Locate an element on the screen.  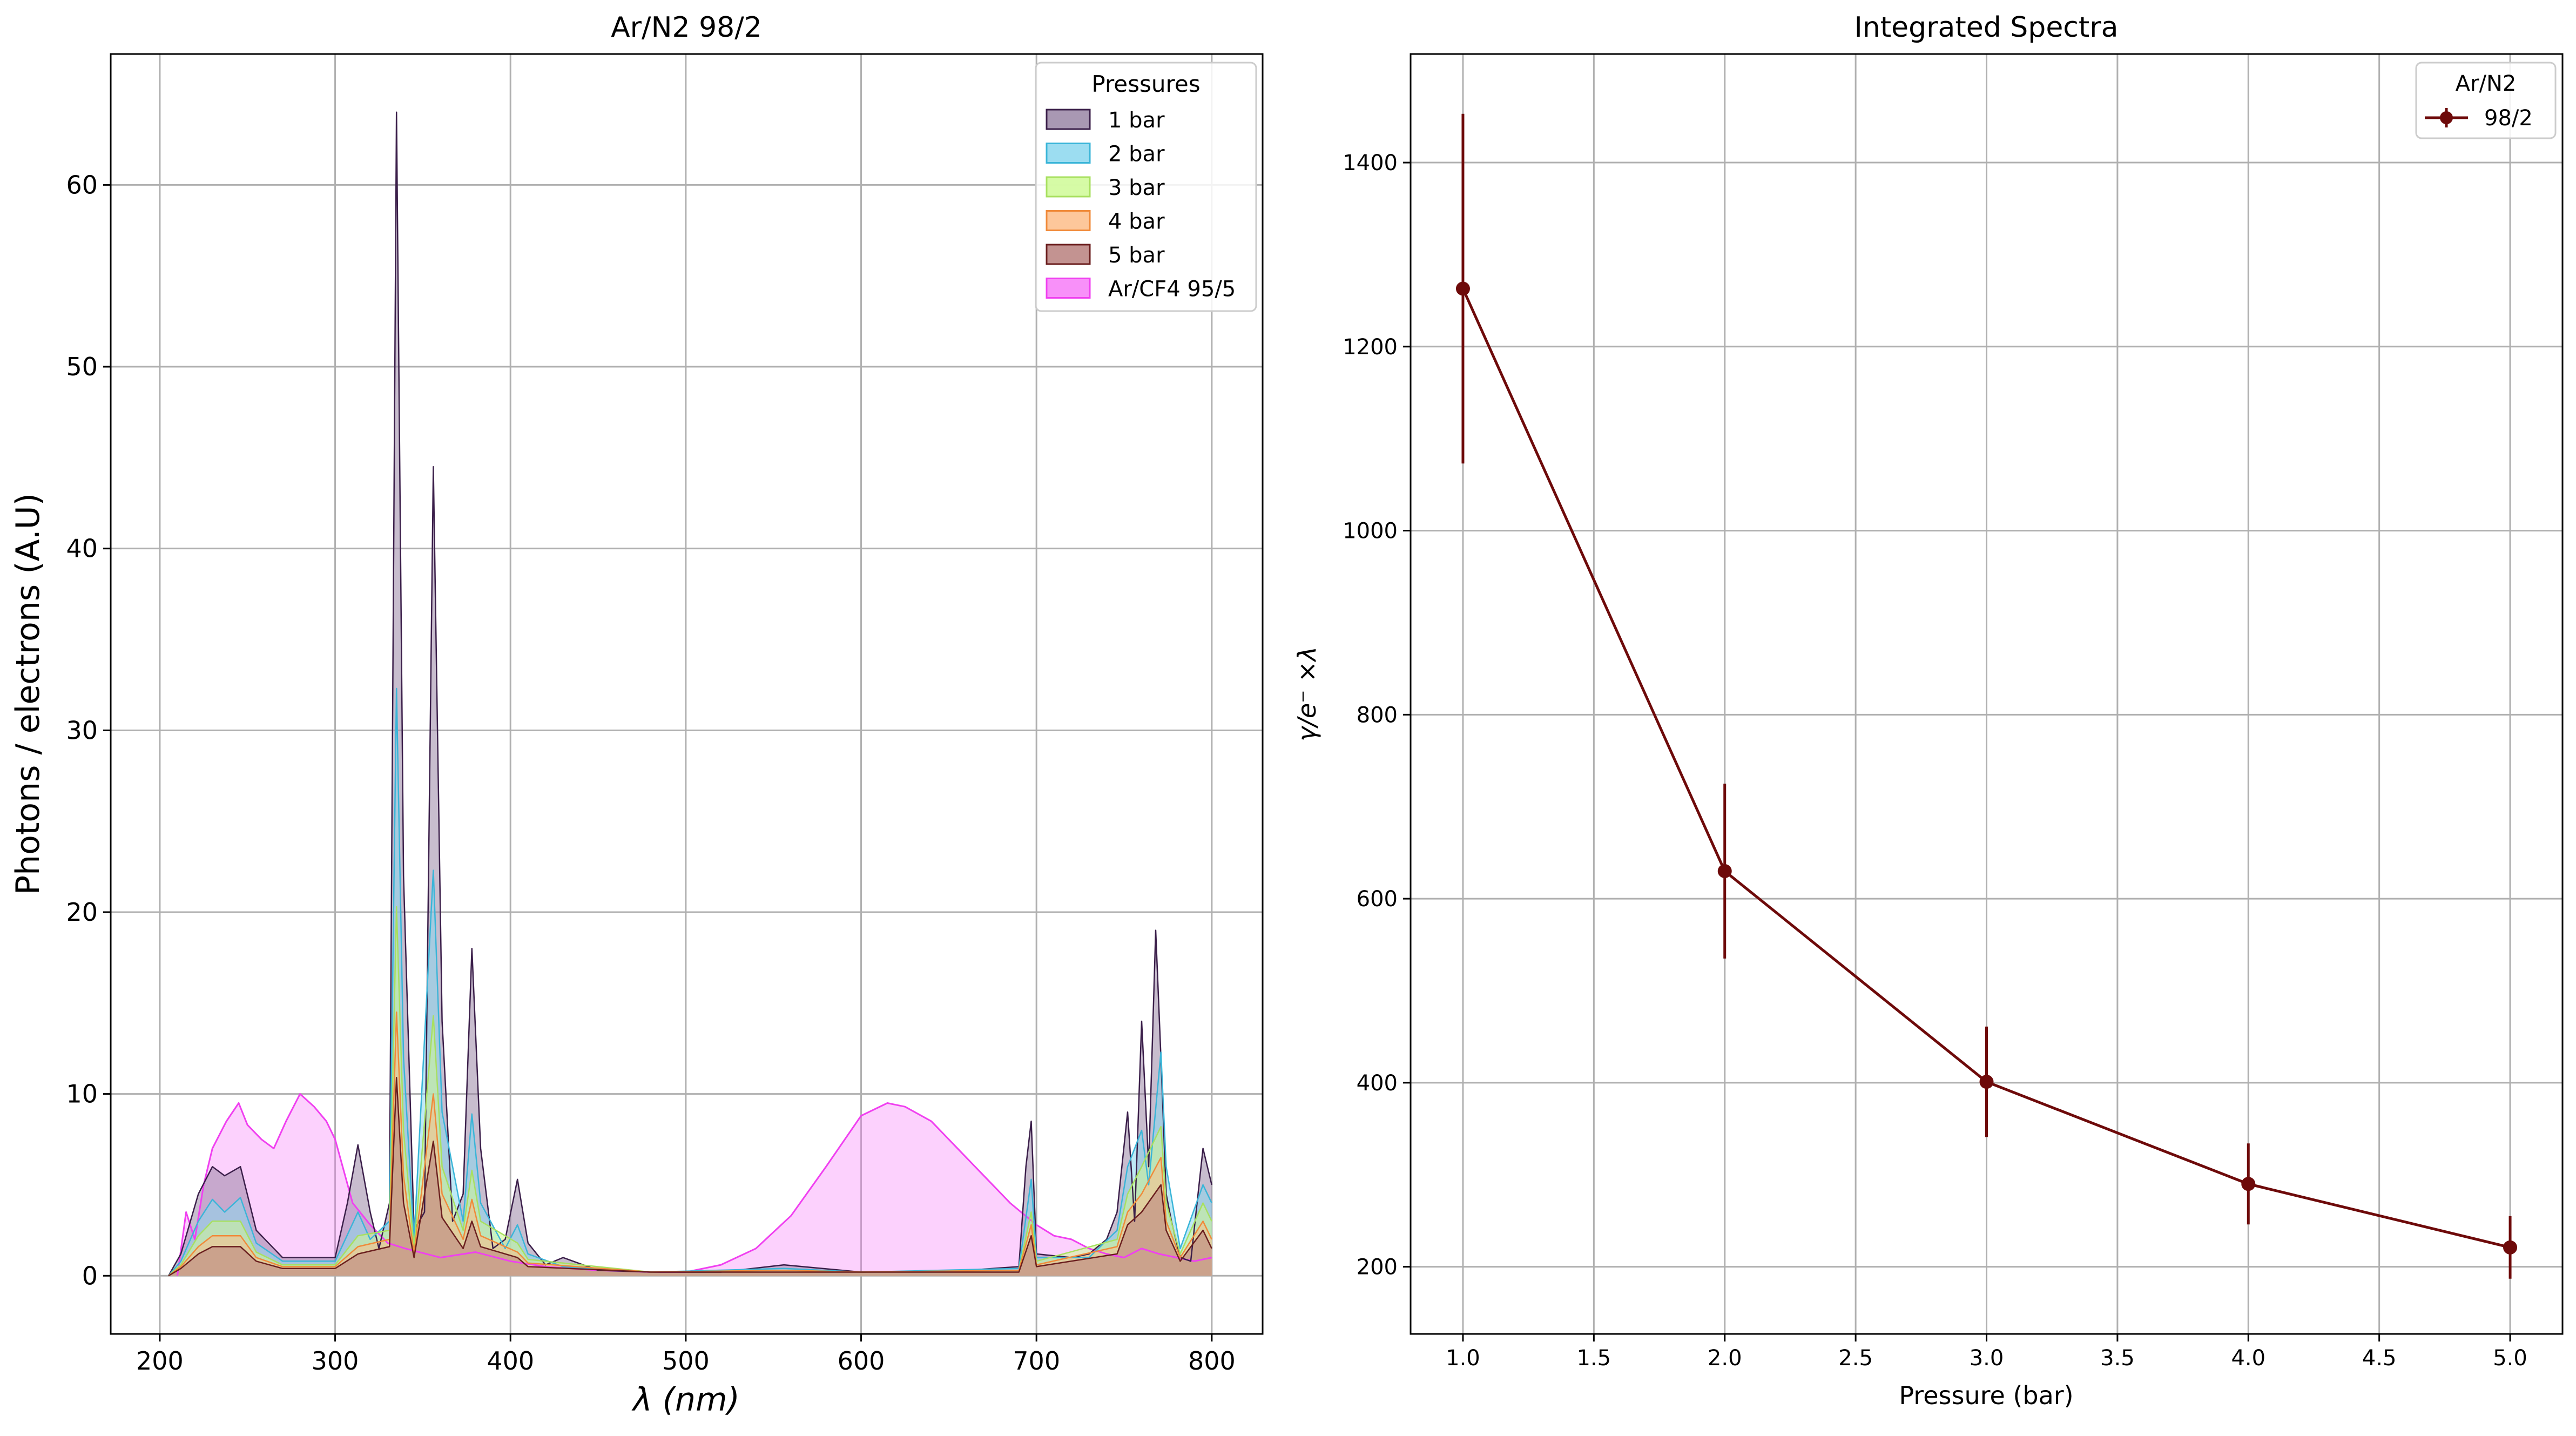
series-line-4-bar is located at coordinates (690, 1144).